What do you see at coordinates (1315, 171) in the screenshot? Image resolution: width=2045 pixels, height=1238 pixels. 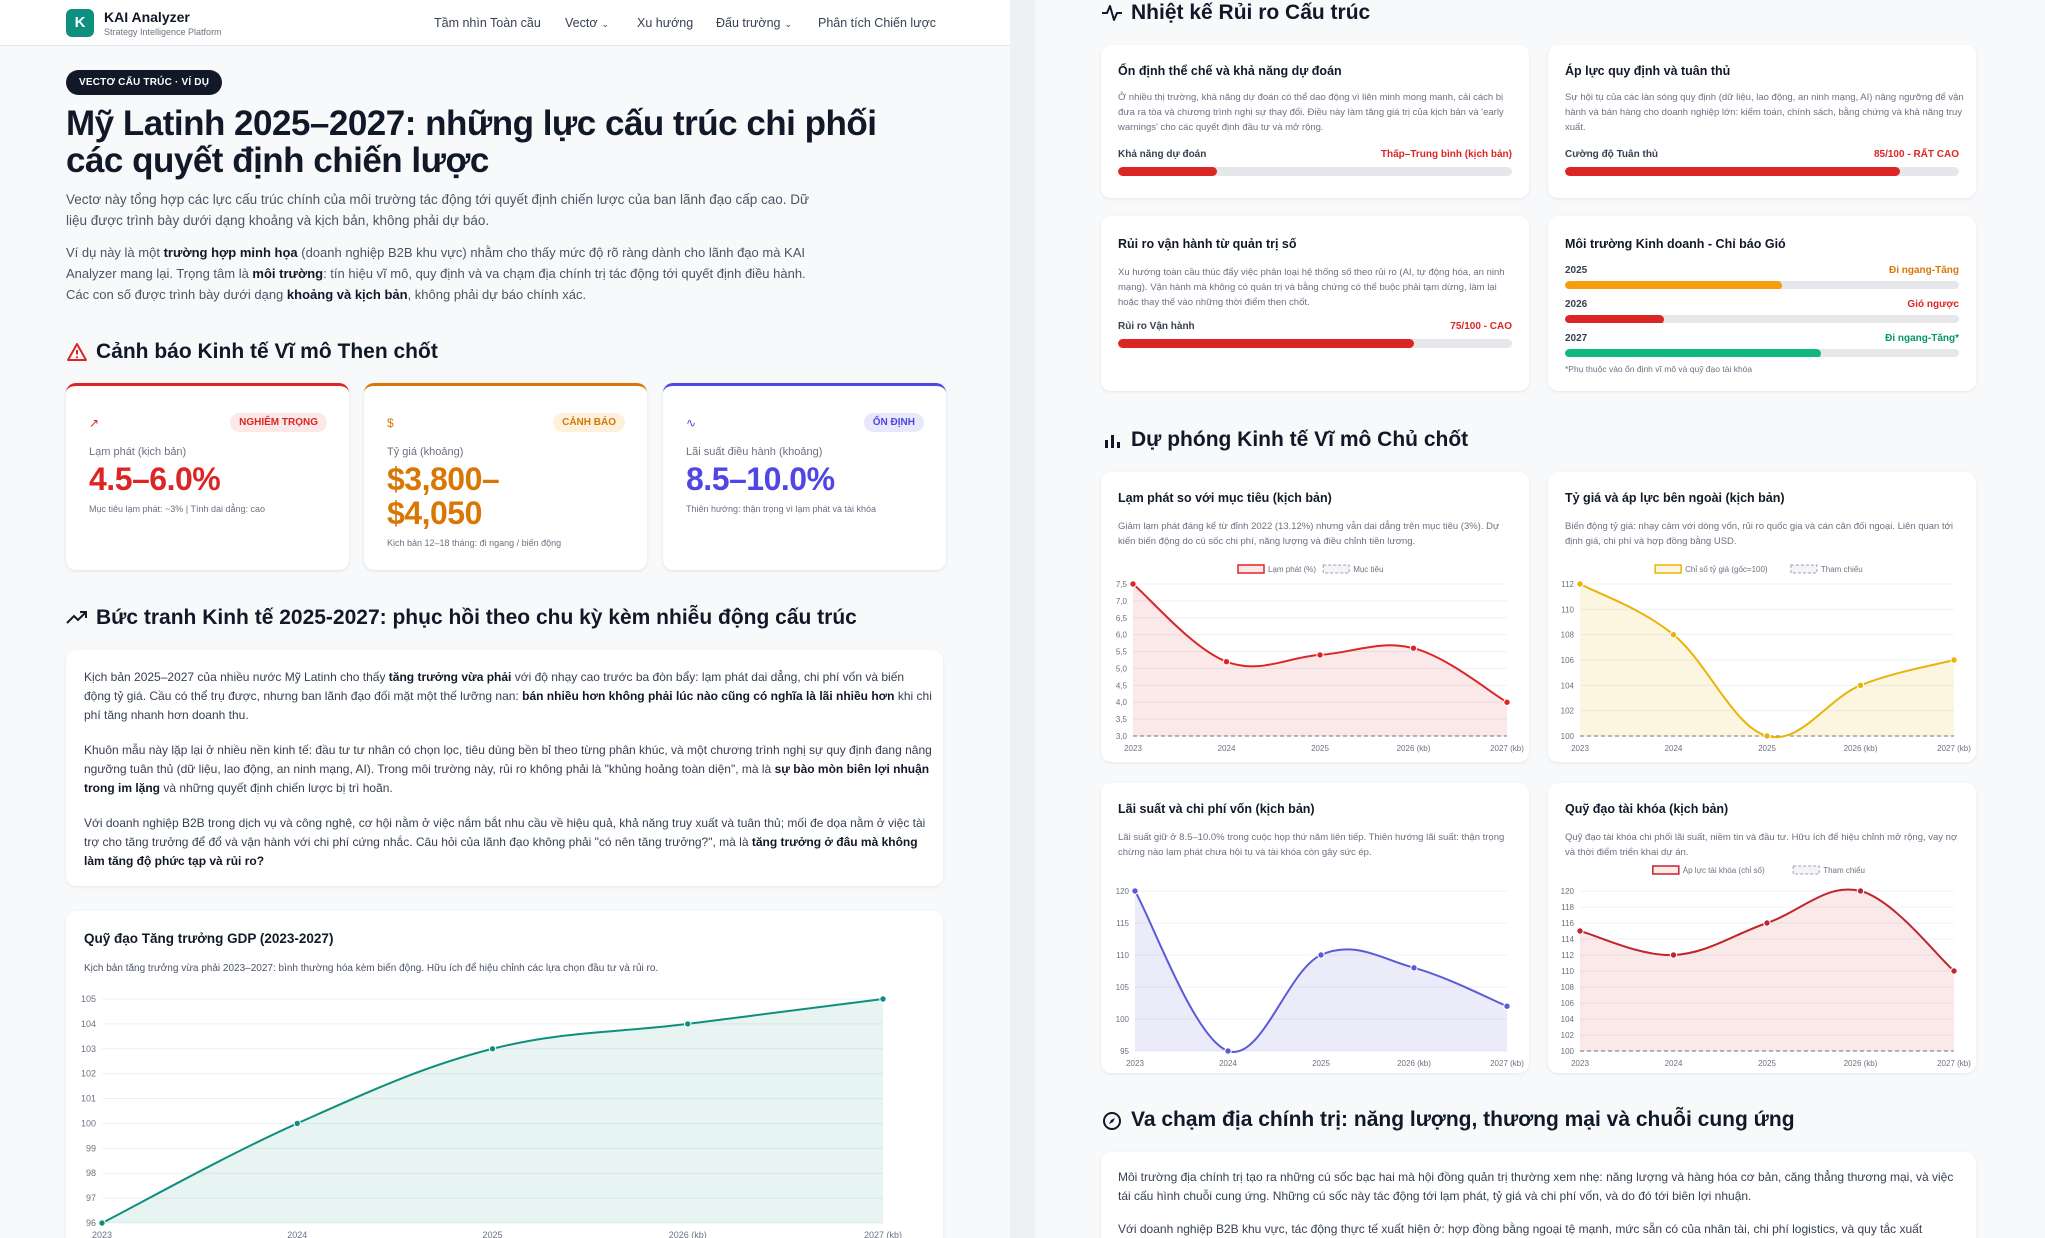 I see `meter-track` at bounding box center [1315, 171].